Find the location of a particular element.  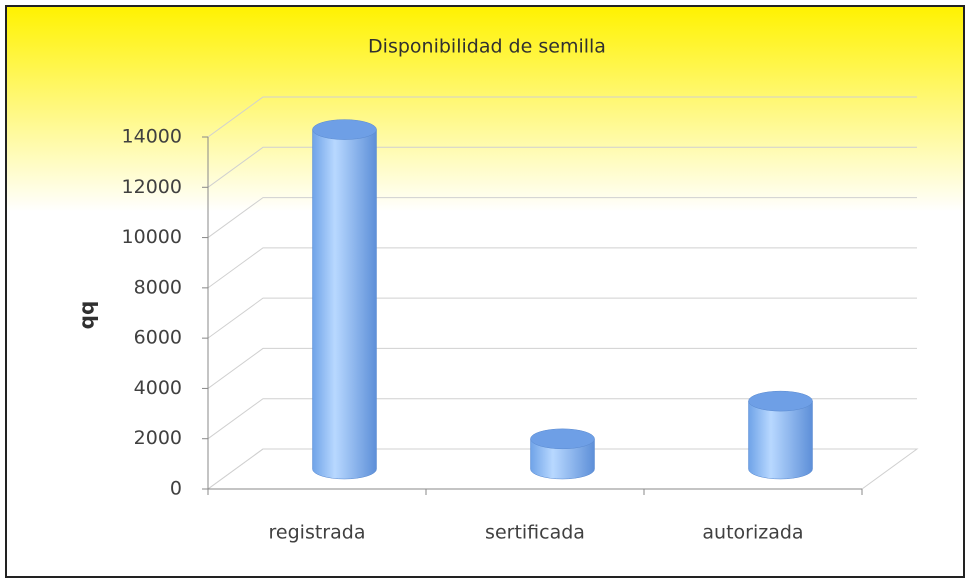

x-tick-label: sertificada is located at coordinates (535, 533).